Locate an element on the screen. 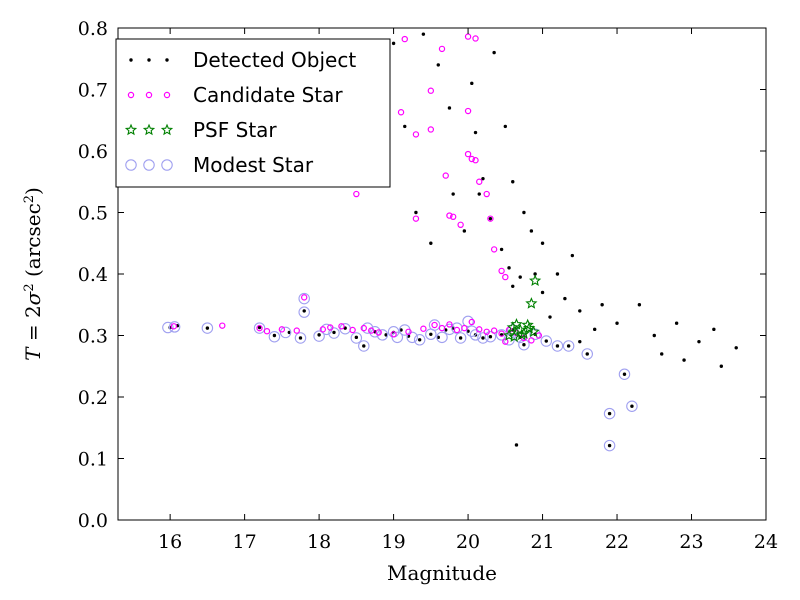  x-tick-label: 20 is located at coordinates (468, 542).